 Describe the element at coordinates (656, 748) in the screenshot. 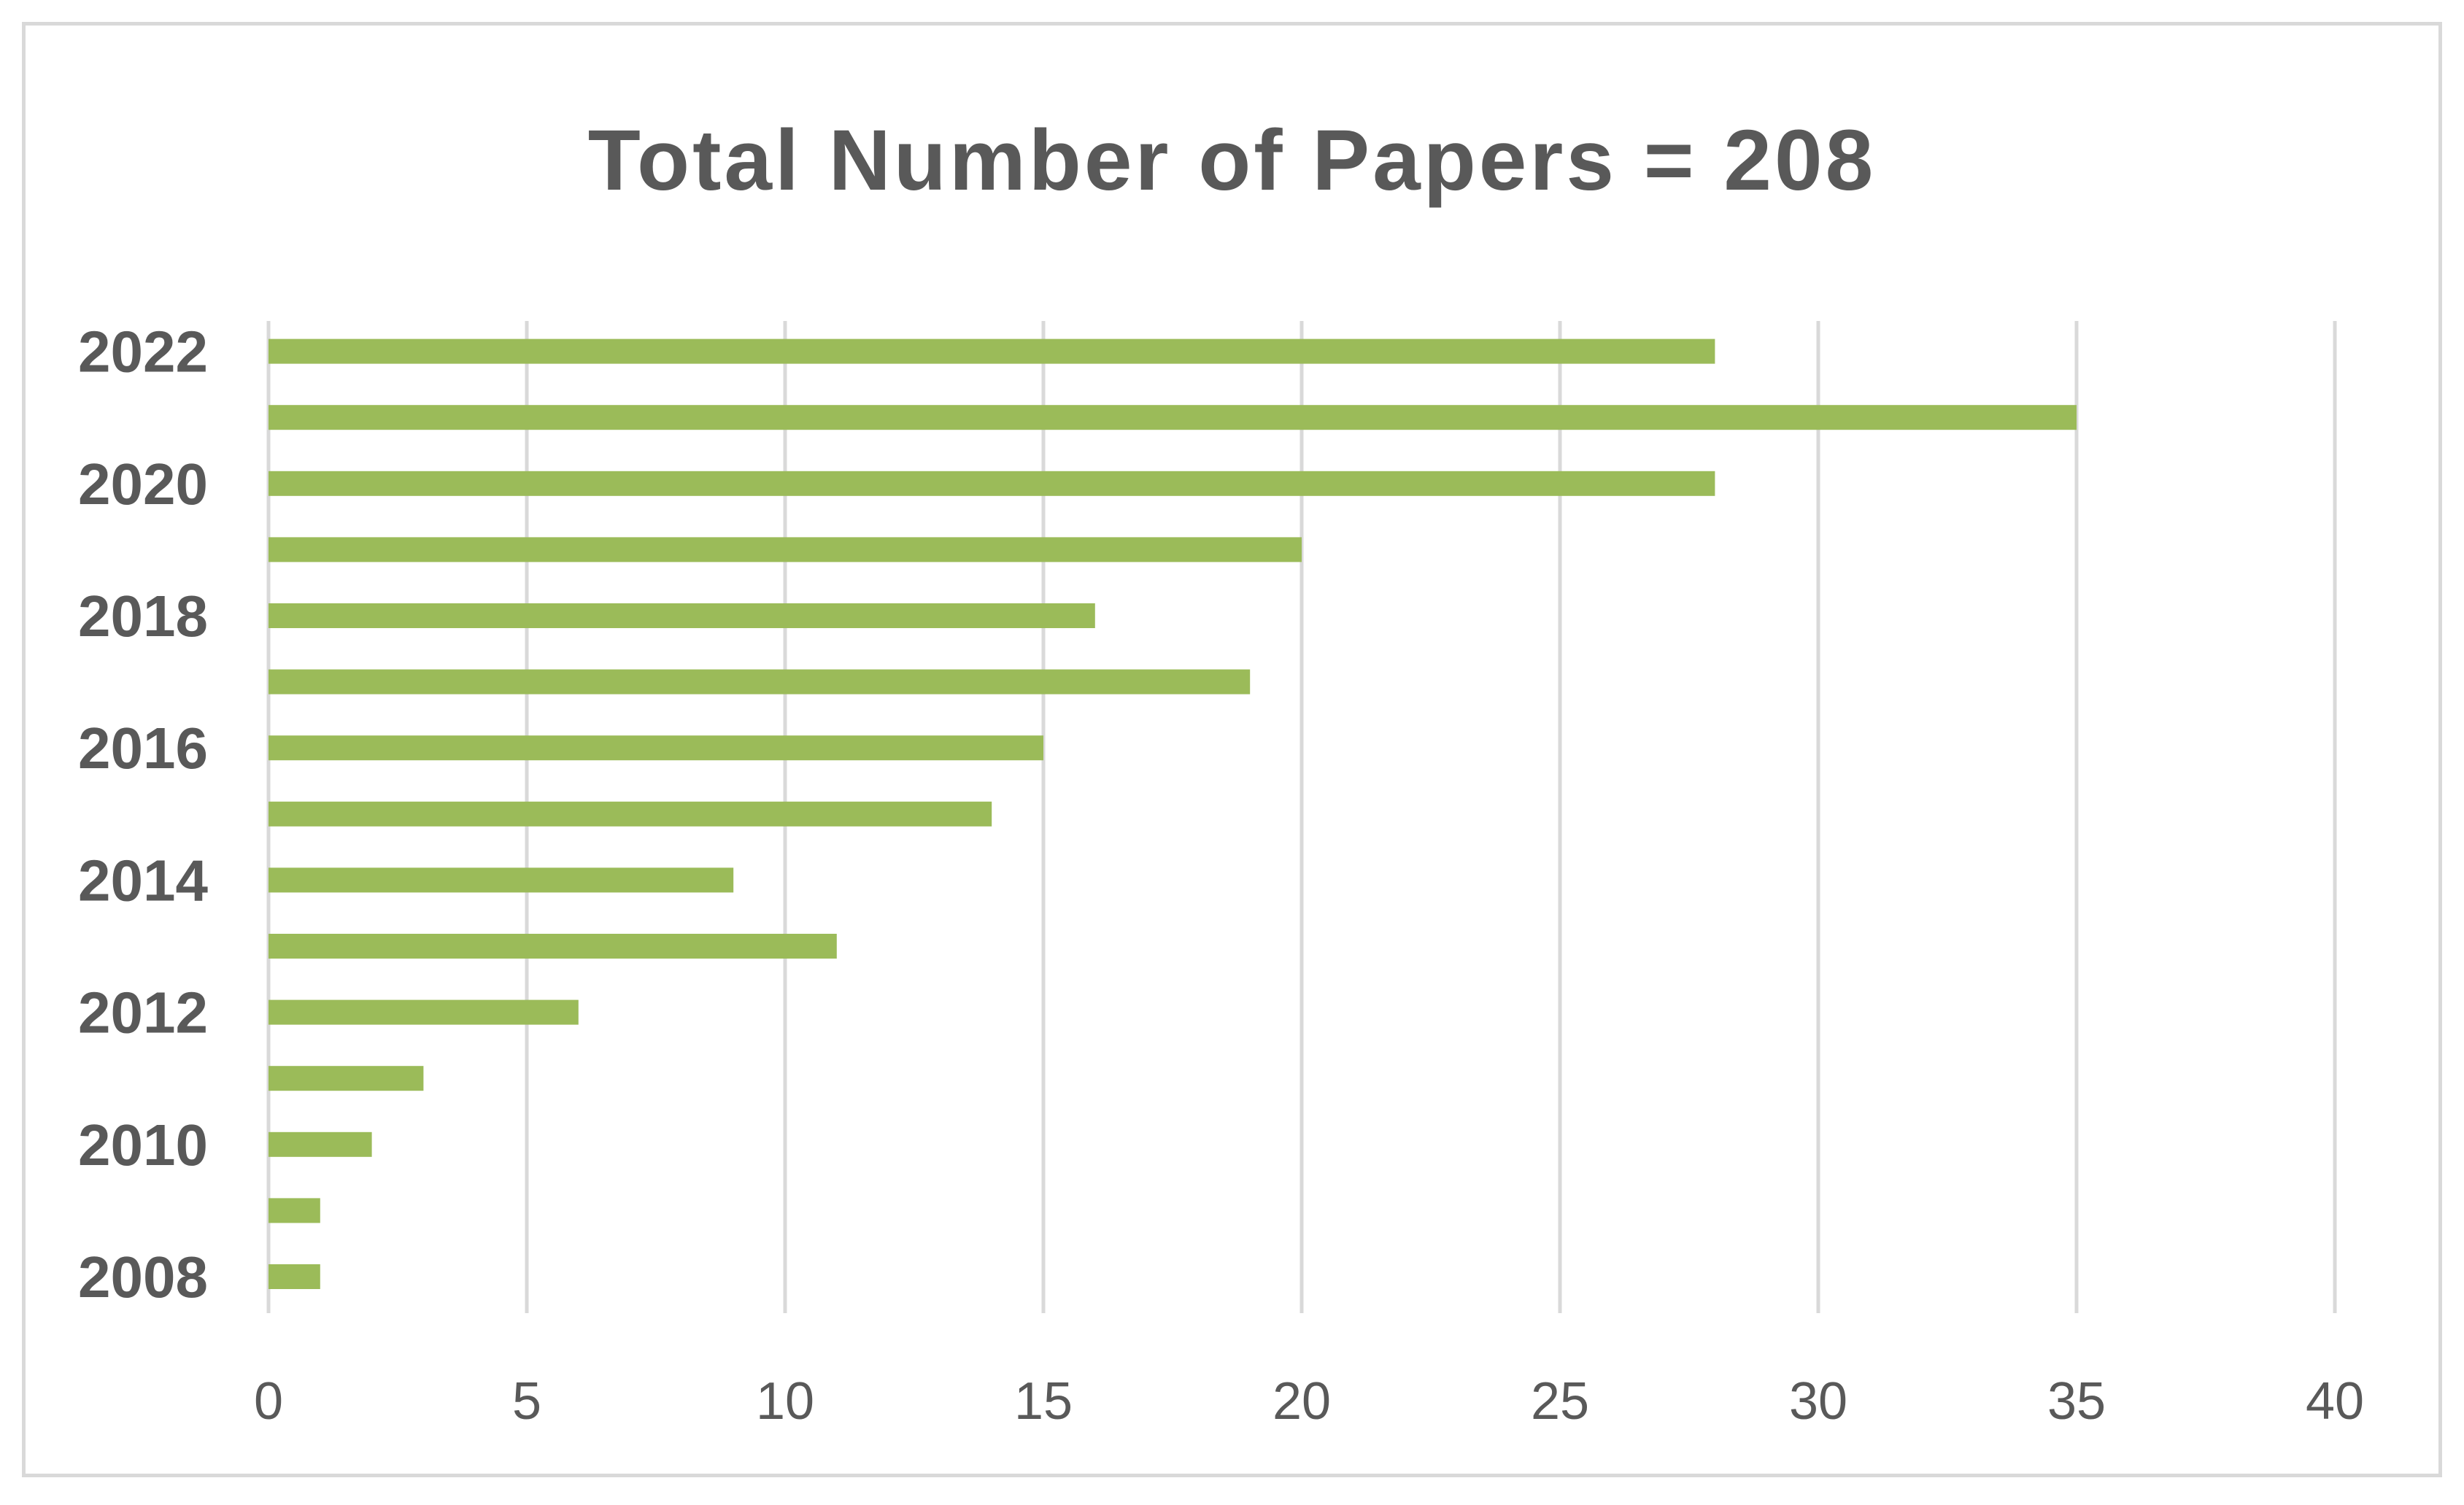

I see `bar-2016` at that location.